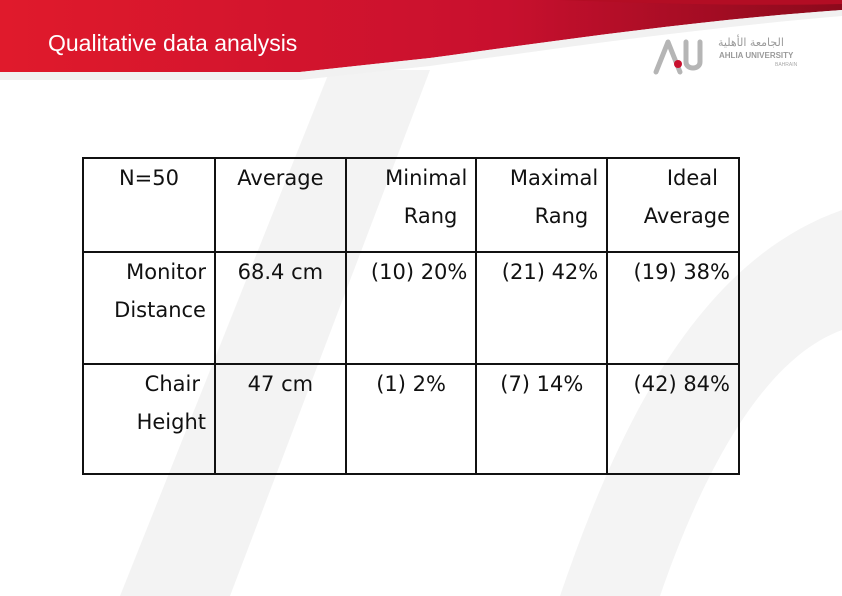 Image resolution: width=842 pixels, height=596 pixels. I want to click on row-label-line1: Monitor, so click(166, 272).